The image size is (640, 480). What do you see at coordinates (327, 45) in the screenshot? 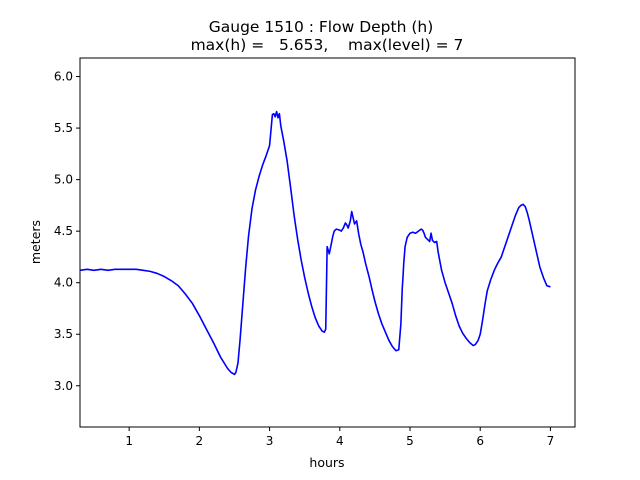
I see `chart-title-line-2: max(h) = 5.653, max(level) = 7` at bounding box center [327, 45].